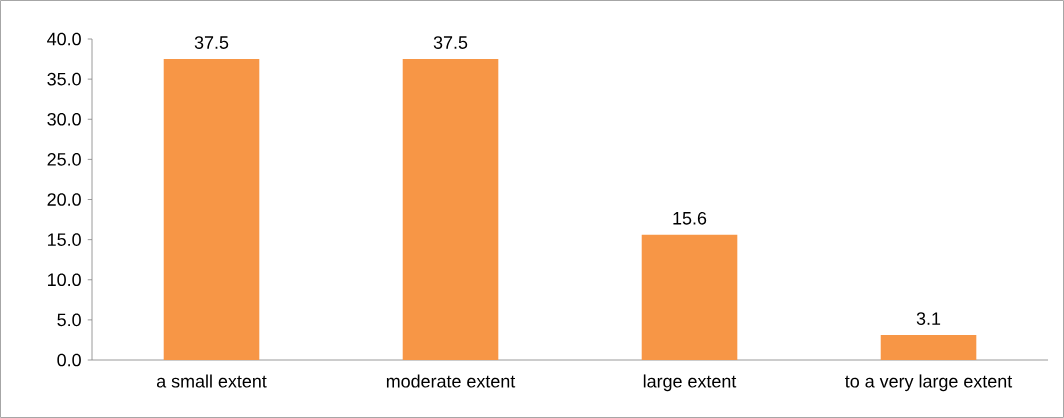 This screenshot has width=1064, height=418. What do you see at coordinates (64, 280) in the screenshot?
I see `y-tick-label: 10.0` at bounding box center [64, 280].